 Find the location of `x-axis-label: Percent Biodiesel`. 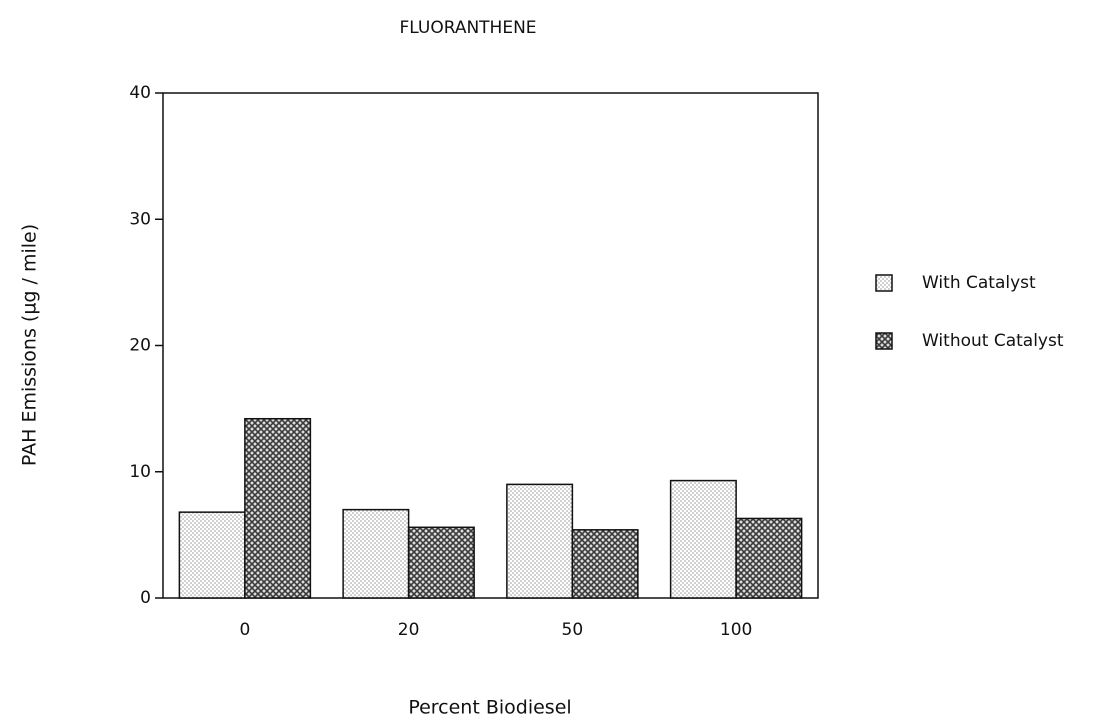

x-axis-label: Percent Biodiesel is located at coordinates (489, 708).